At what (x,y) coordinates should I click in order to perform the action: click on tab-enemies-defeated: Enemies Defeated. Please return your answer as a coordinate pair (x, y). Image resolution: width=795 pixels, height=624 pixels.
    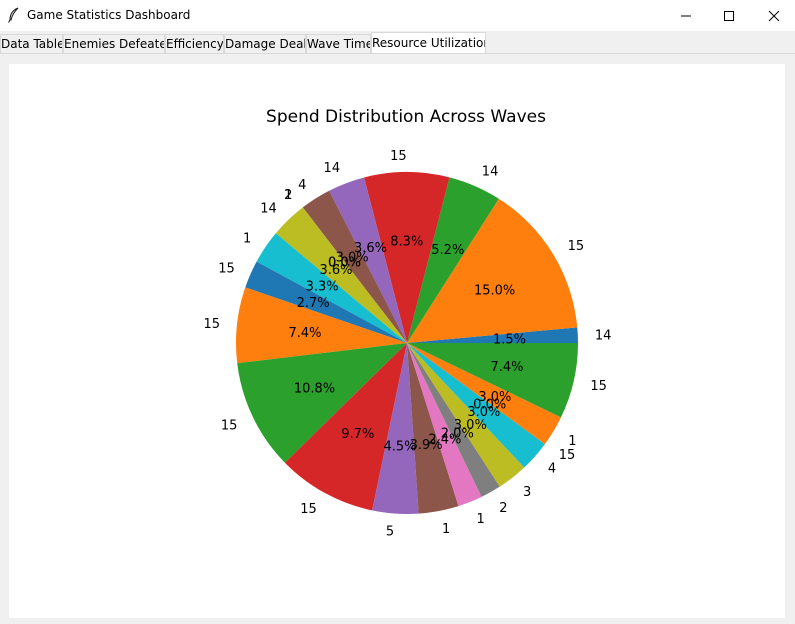
    Looking at the image, I should click on (114, 44).